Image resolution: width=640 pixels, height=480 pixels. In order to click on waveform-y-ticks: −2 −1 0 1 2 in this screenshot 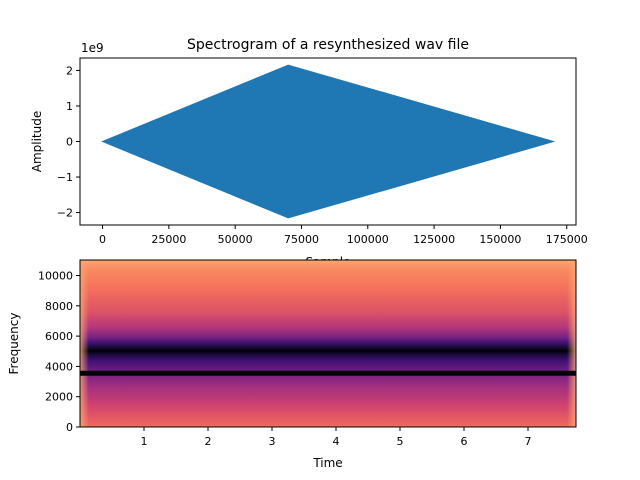, I will do `click(68, 142)`.